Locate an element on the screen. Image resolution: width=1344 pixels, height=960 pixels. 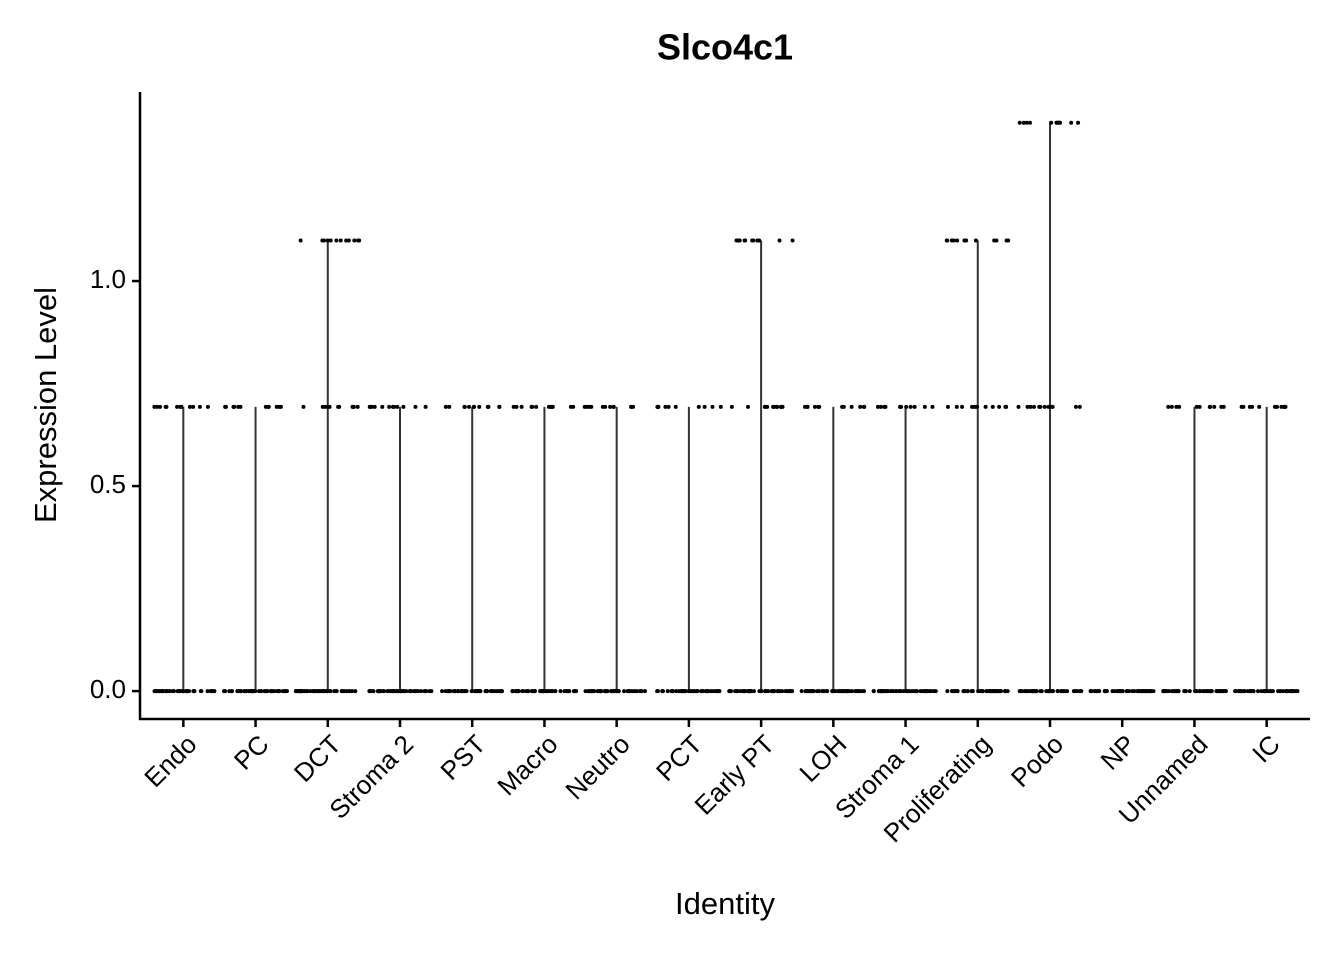
x-axis-title: Identity is located at coordinates (725, 903).